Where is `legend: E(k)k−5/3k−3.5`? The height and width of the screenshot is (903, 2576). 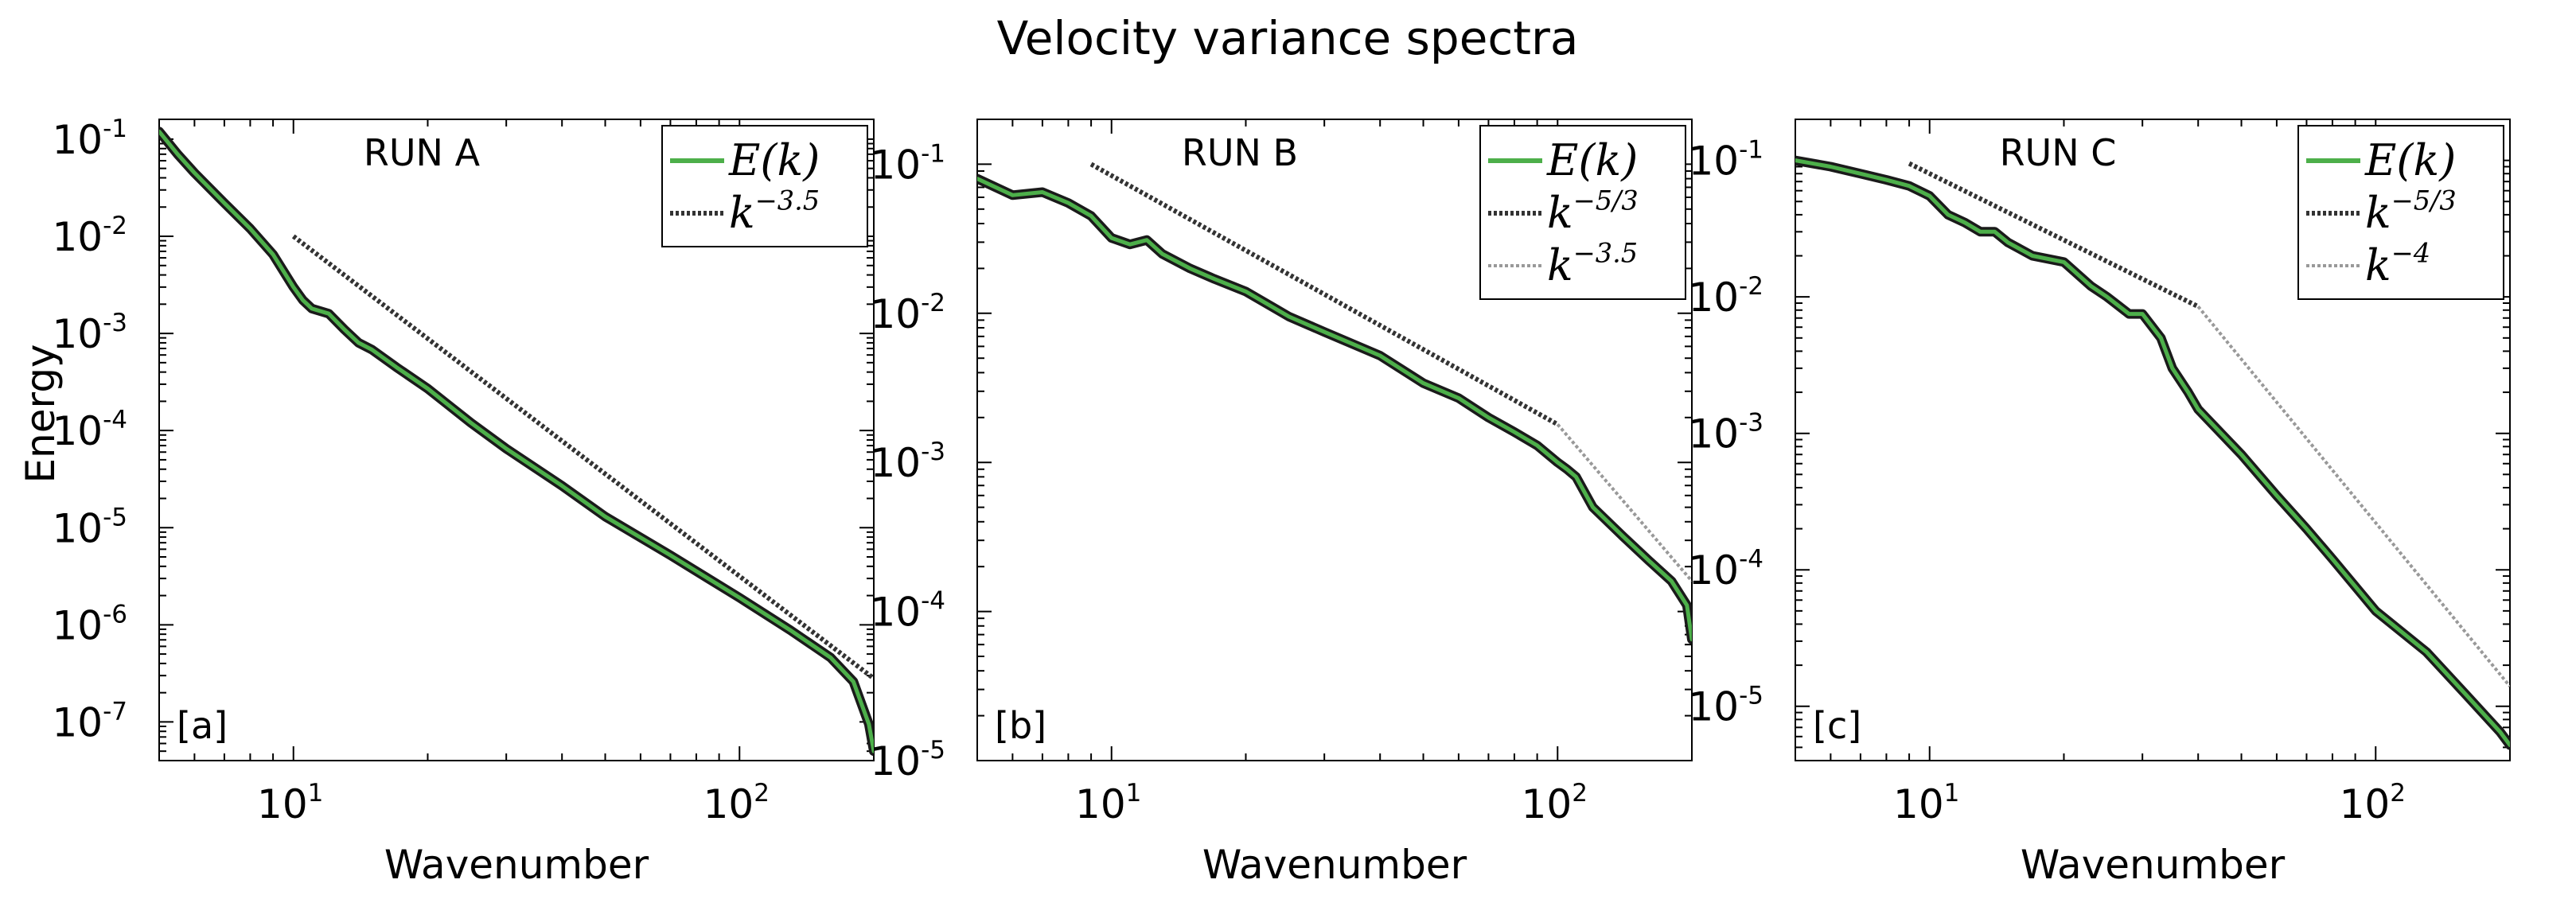 legend: E(k)k−5/3k−3.5 is located at coordinates (1582, 212).